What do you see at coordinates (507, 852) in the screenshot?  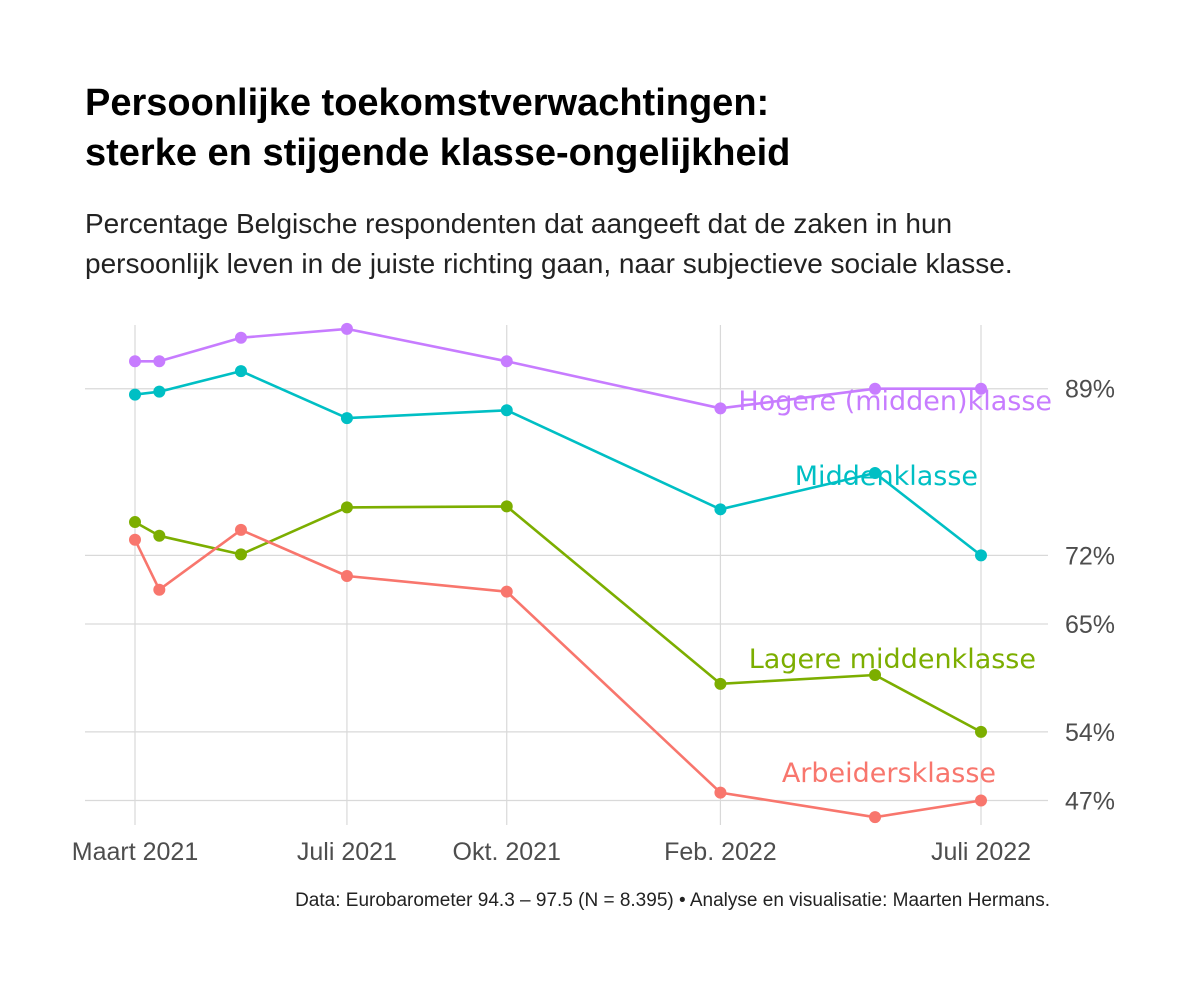 I see `x-tick-label: Okt. 2021` at bounding box center [507, 852].